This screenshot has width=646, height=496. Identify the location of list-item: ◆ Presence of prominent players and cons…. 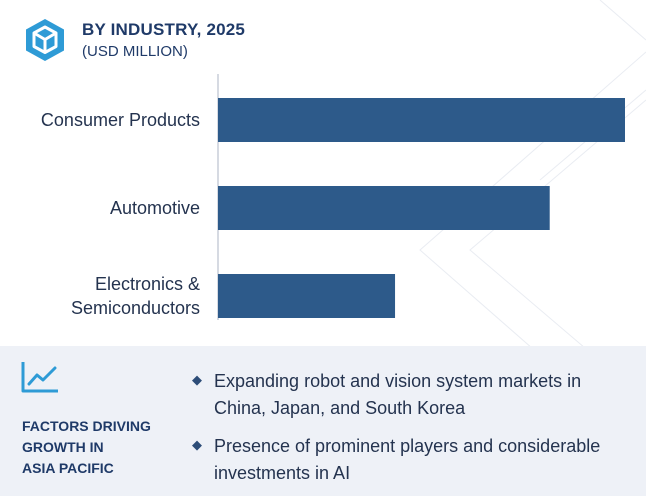
(412, 460).